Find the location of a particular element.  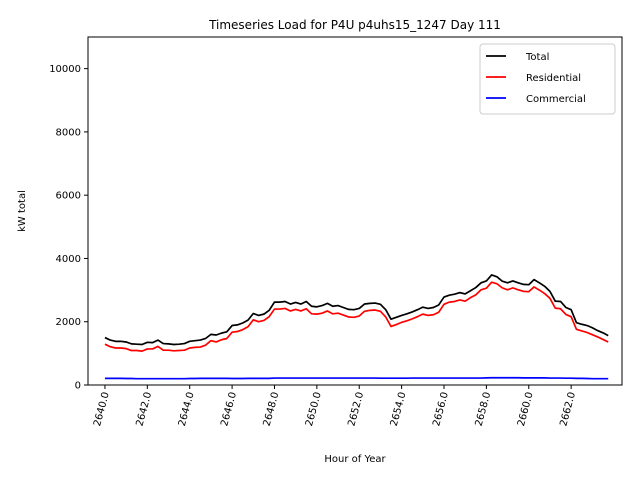

y-tick-label: 2000 is located at coordinates (68, 322).